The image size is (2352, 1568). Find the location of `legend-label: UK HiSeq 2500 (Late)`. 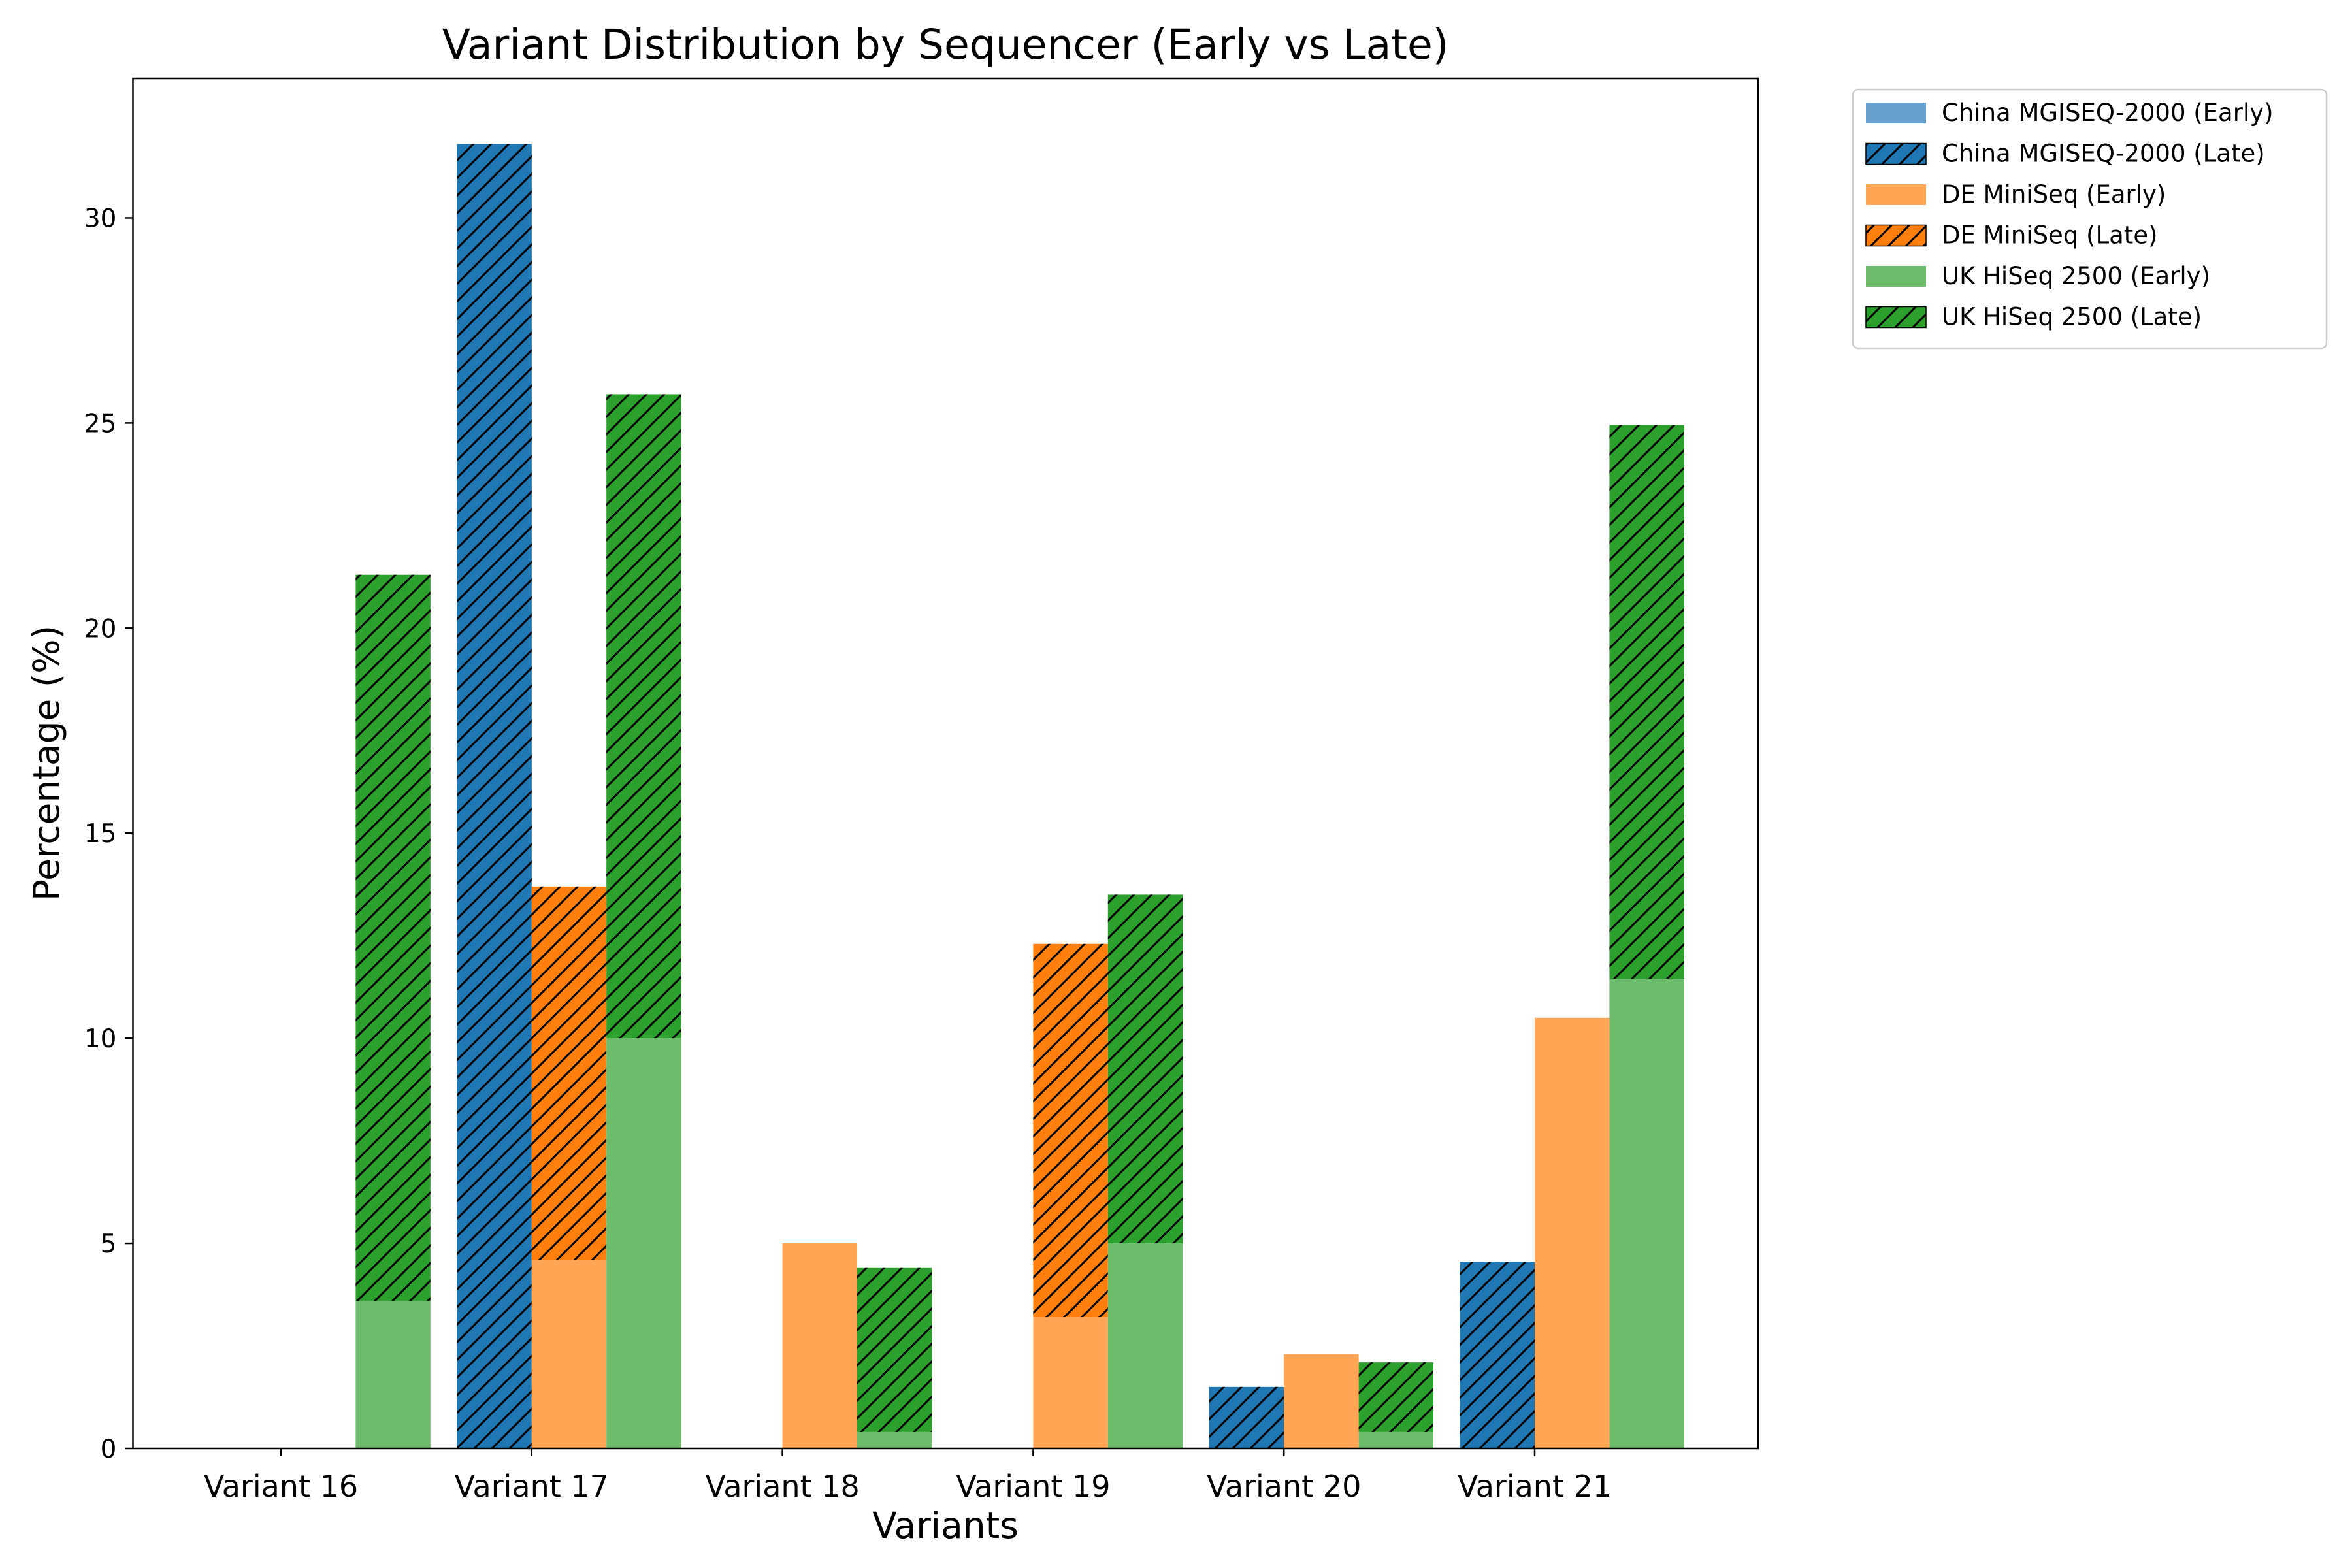

legend-label: UK HiSeq 2500 (Late) is located at coordinates (2072, 317).